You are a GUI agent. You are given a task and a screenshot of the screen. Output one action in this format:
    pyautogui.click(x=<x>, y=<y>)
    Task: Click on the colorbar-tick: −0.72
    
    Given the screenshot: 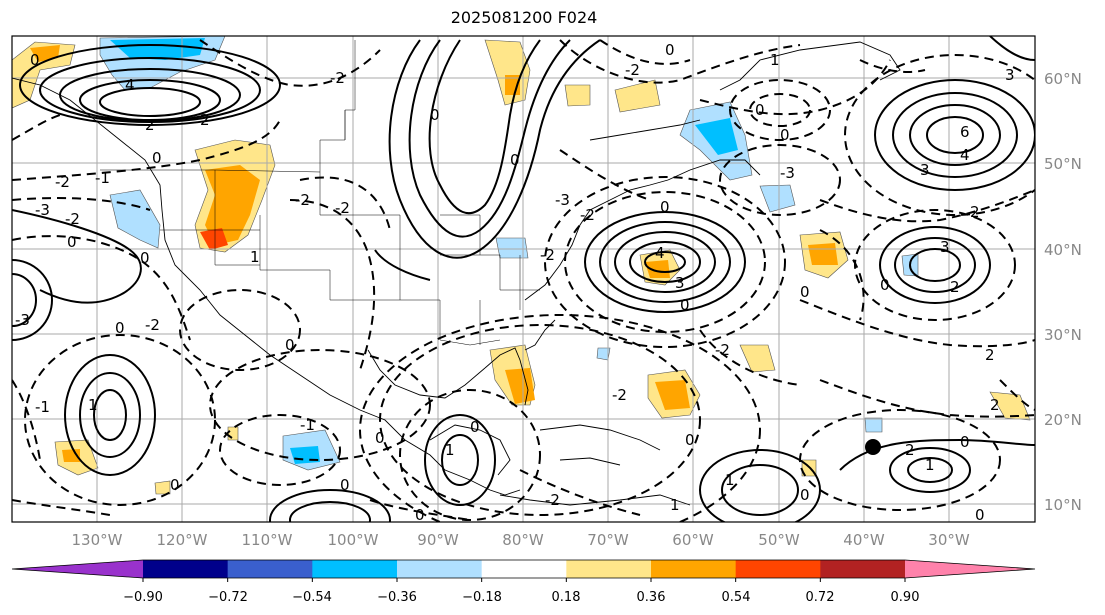 What is the action you would take?
    pyautogui.click(x=228, y=597)
    